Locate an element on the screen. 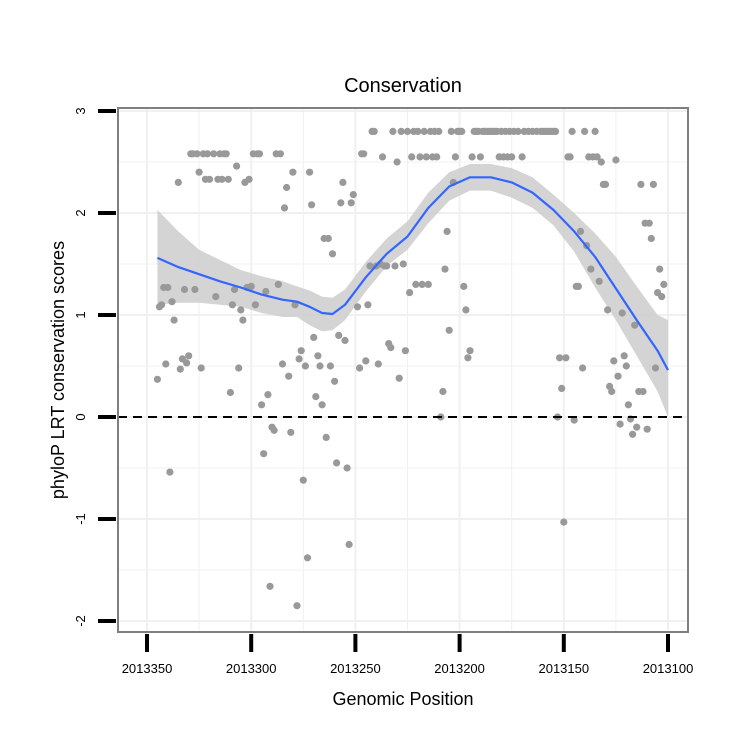 The width and height of the screenshot is (750, 750). x-tick-label: 2013150 is located at coordinates (563, 668).